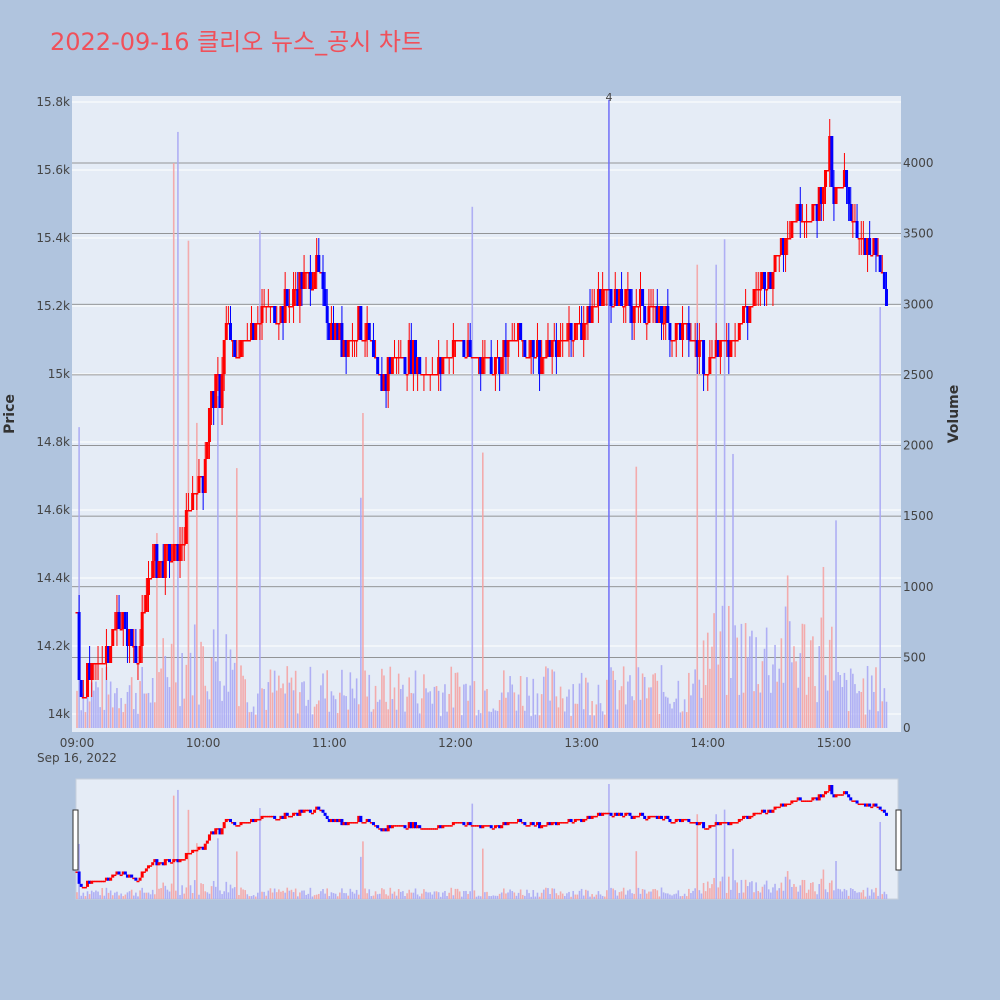 This screenshot has width=1000, height=1000. I want to click on range-slider-handle-left, so click(75, 840).